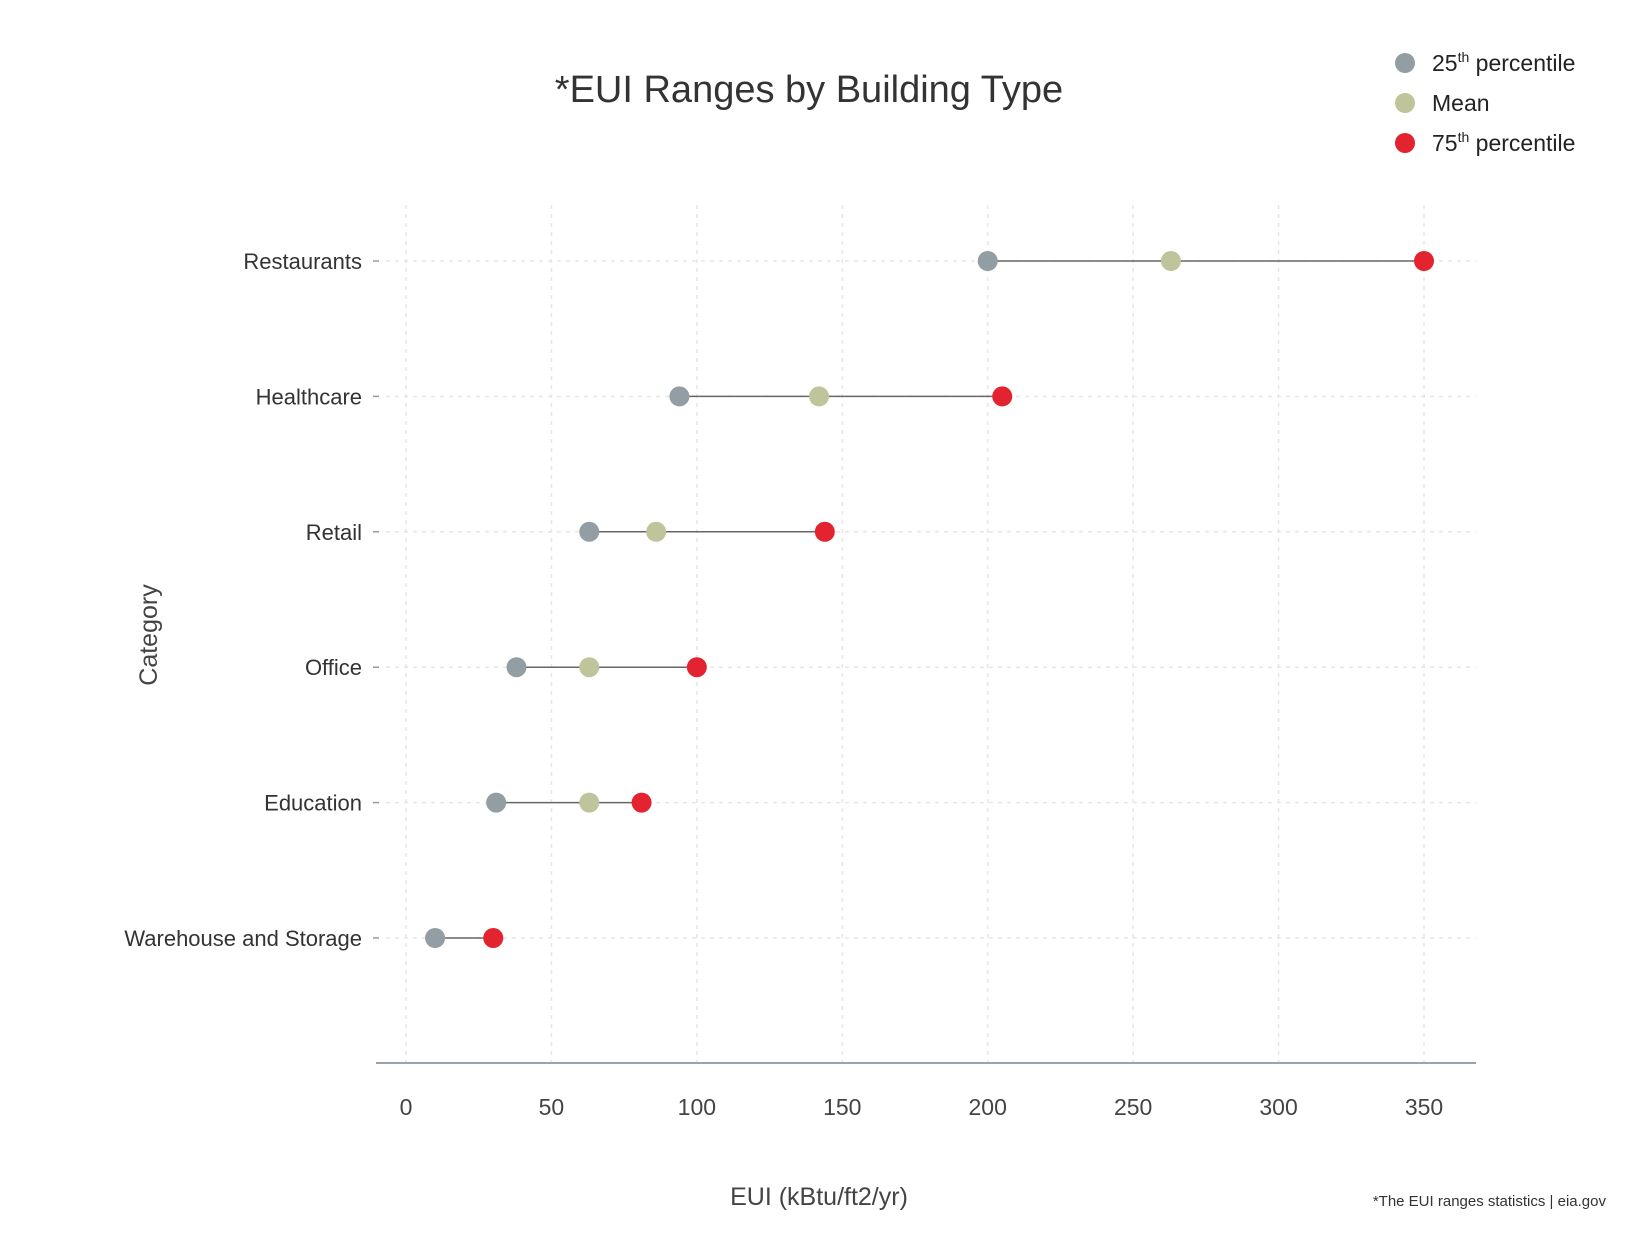 Image resolution: width=1629 pixels, height=1241 pixels. What do you see at coordinates (988, 1107) in the screenshot?
I see `x-tick-label: 200` at bounding box center [988, 1107].